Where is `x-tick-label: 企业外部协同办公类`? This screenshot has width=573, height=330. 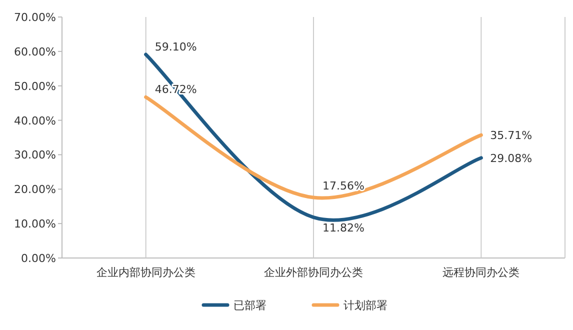 x-tick-label: 企业外部协同办公类 is located at coordinates (313, 272).